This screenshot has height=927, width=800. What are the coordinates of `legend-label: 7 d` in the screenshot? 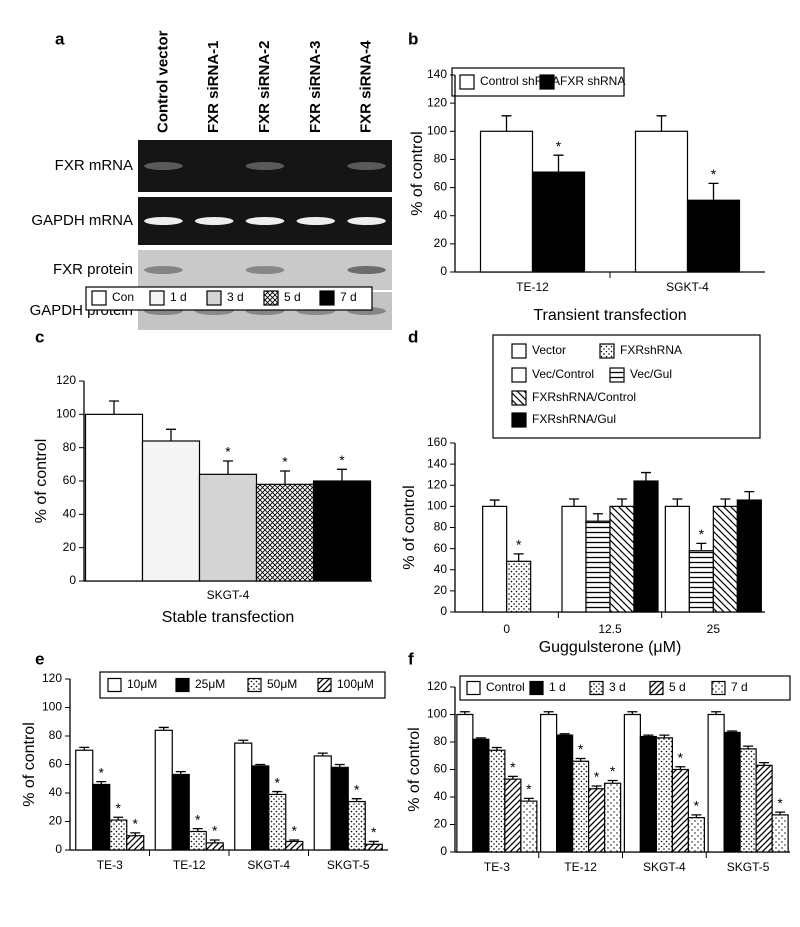 It's located at (348, 297).